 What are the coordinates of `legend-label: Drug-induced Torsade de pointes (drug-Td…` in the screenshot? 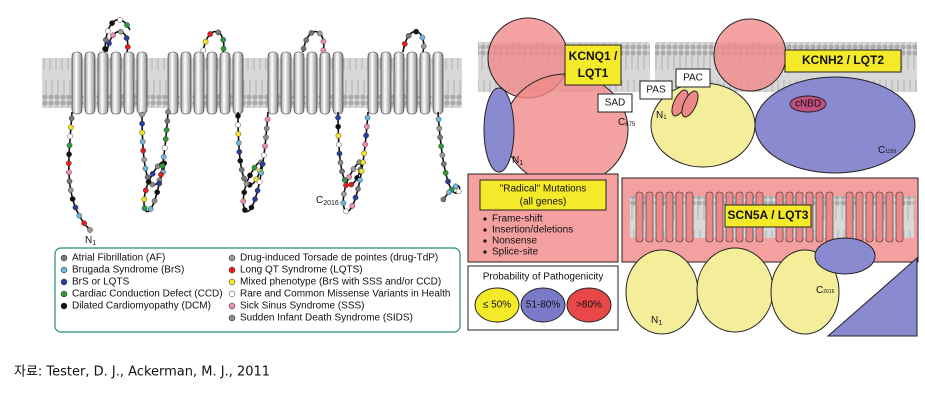 It's located at (339, 258).